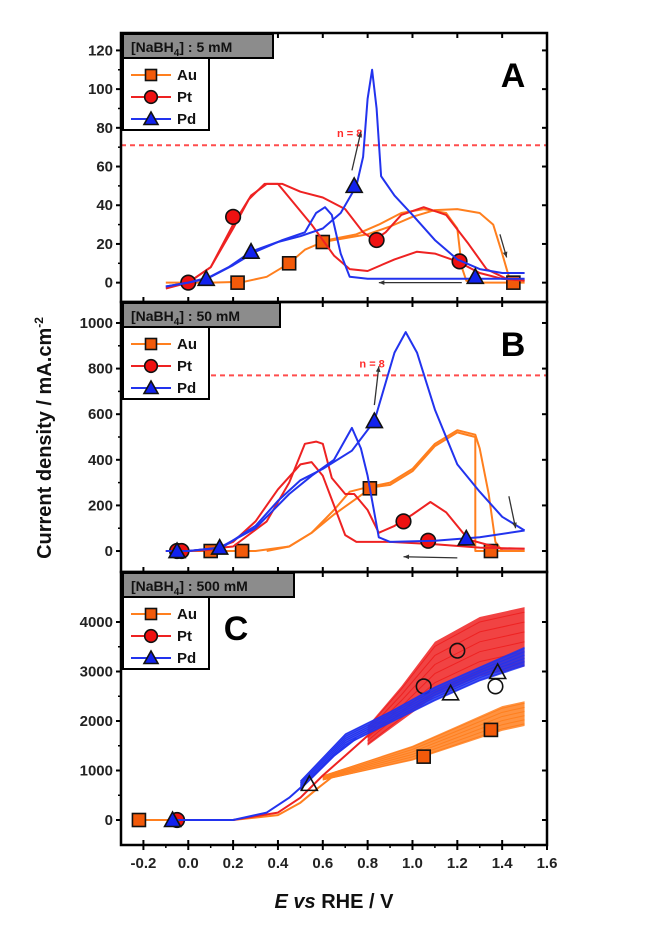 Image resolution: width=650 pixels, height=950 pixels. Describe the element at coordinates (209, 316) in the screenshot. I see `concentration-value: ] : 50 mM` at that location.